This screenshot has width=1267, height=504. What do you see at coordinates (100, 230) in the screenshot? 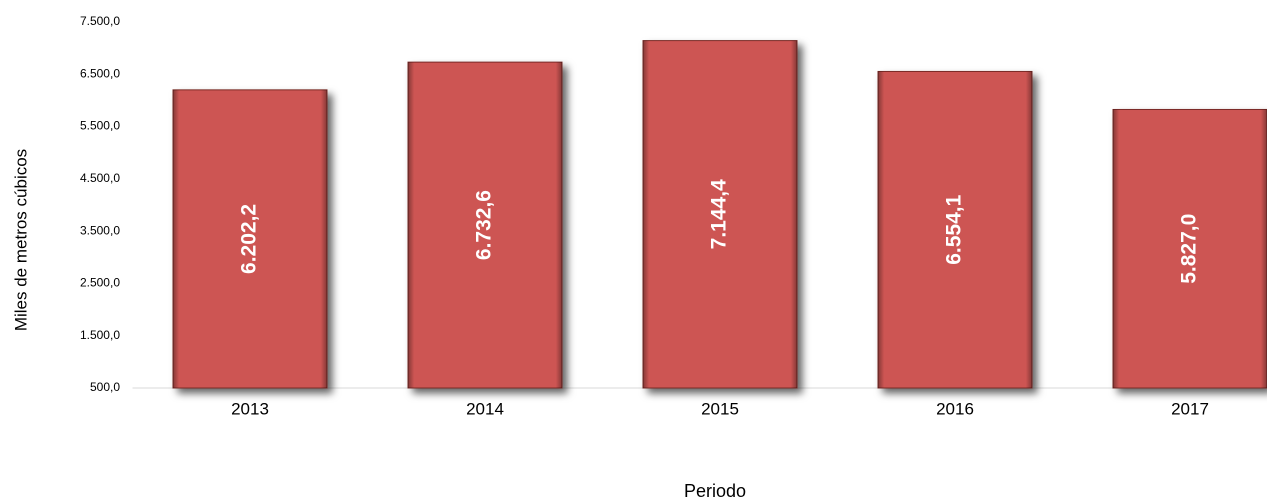
I see `y-tick-label: 3.500,0` at bounding box center [100, 230].